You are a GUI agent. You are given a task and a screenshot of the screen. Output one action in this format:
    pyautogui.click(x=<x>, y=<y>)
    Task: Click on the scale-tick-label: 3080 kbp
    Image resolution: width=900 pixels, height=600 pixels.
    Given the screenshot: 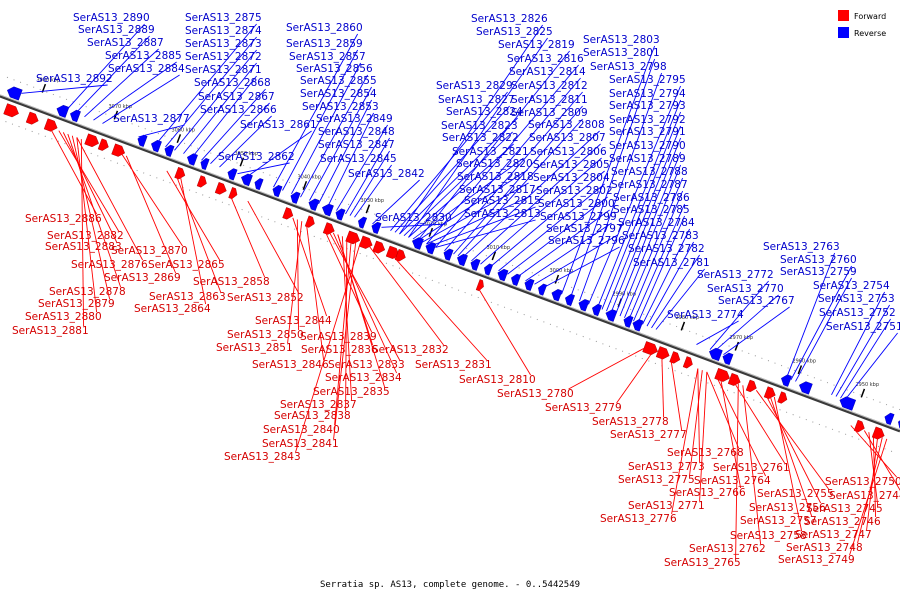 What is the action you would take?
    pyautogui.click(x=48, y=80)
    